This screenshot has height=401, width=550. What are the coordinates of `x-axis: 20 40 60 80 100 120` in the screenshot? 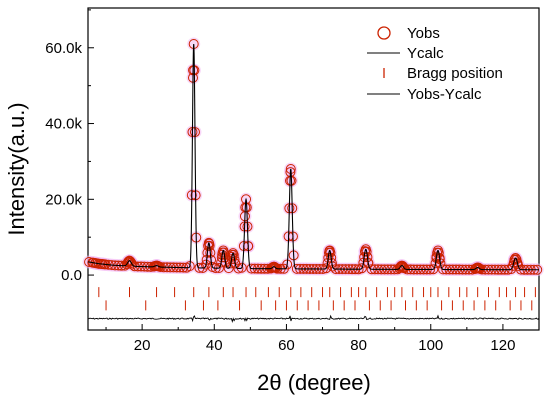 It's located at (322, 339).